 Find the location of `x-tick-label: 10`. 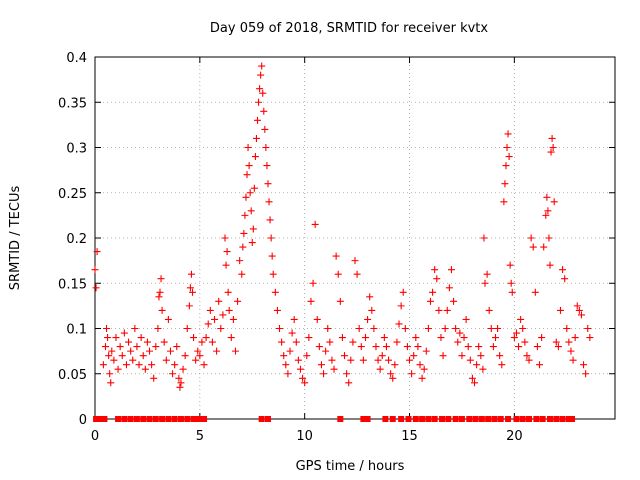

x-tick-label: 10 is located at coordinates (304, 436).